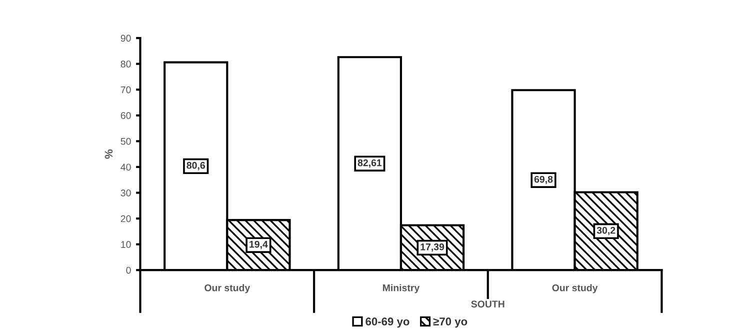 This screenshot has height=331, width=746. What do you see at coordinates (125, 90) in the screenshot?
I see `y-tick-label: 70` at bounding box center [125, 90].